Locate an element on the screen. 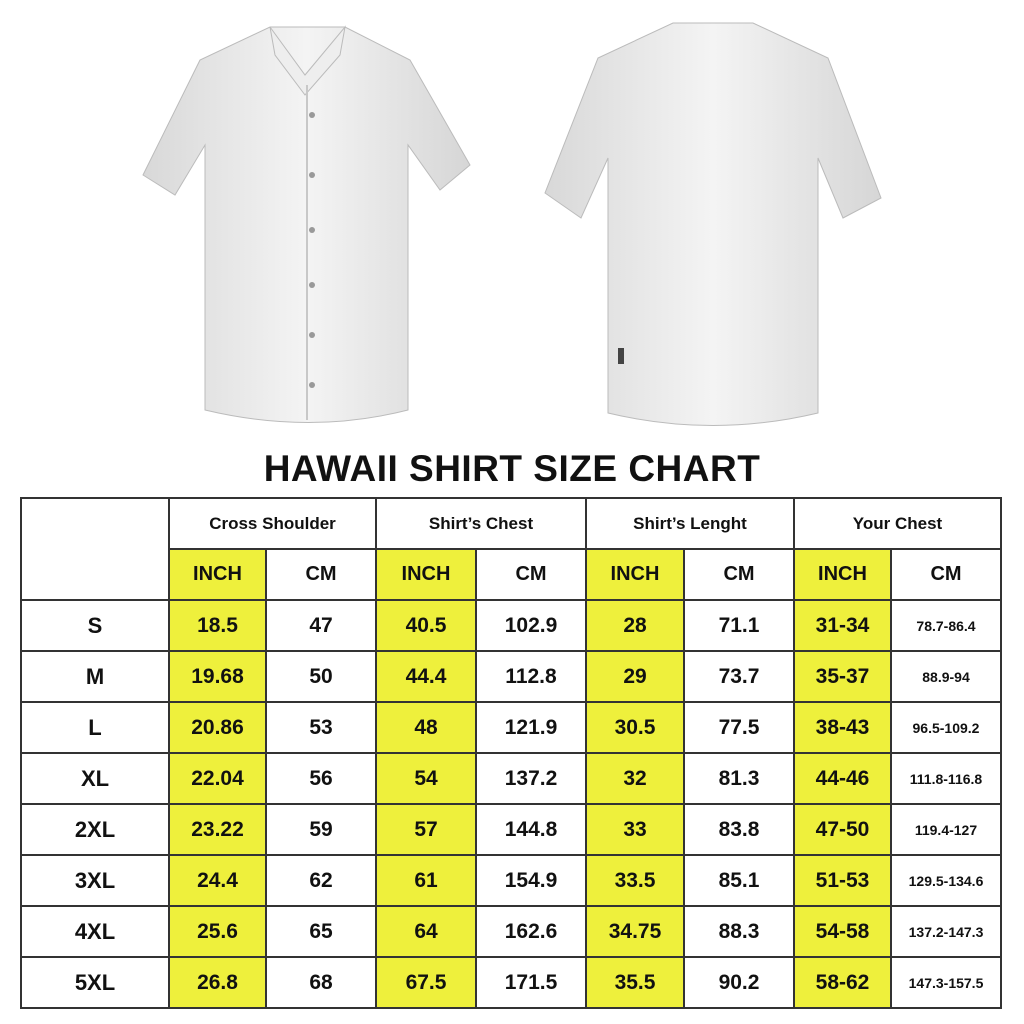 Image resolution: width=1024 pixels, height=1024 pixels. inch-value: 34.75 is located at coordinates (635, 931).